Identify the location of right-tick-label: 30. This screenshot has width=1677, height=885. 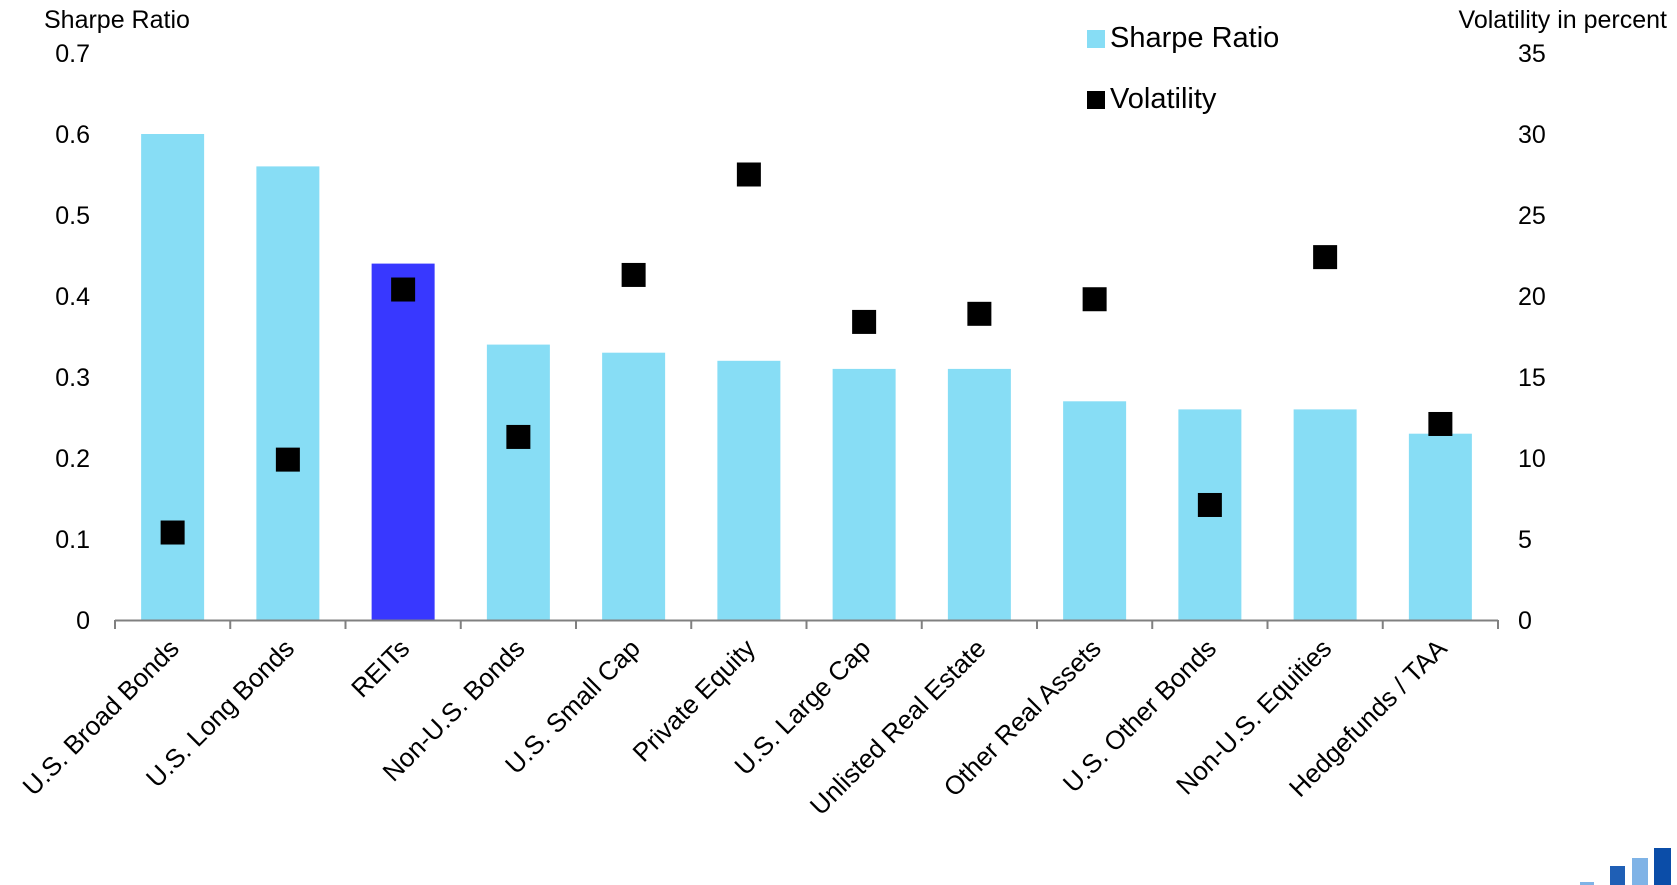
(1532, 135).